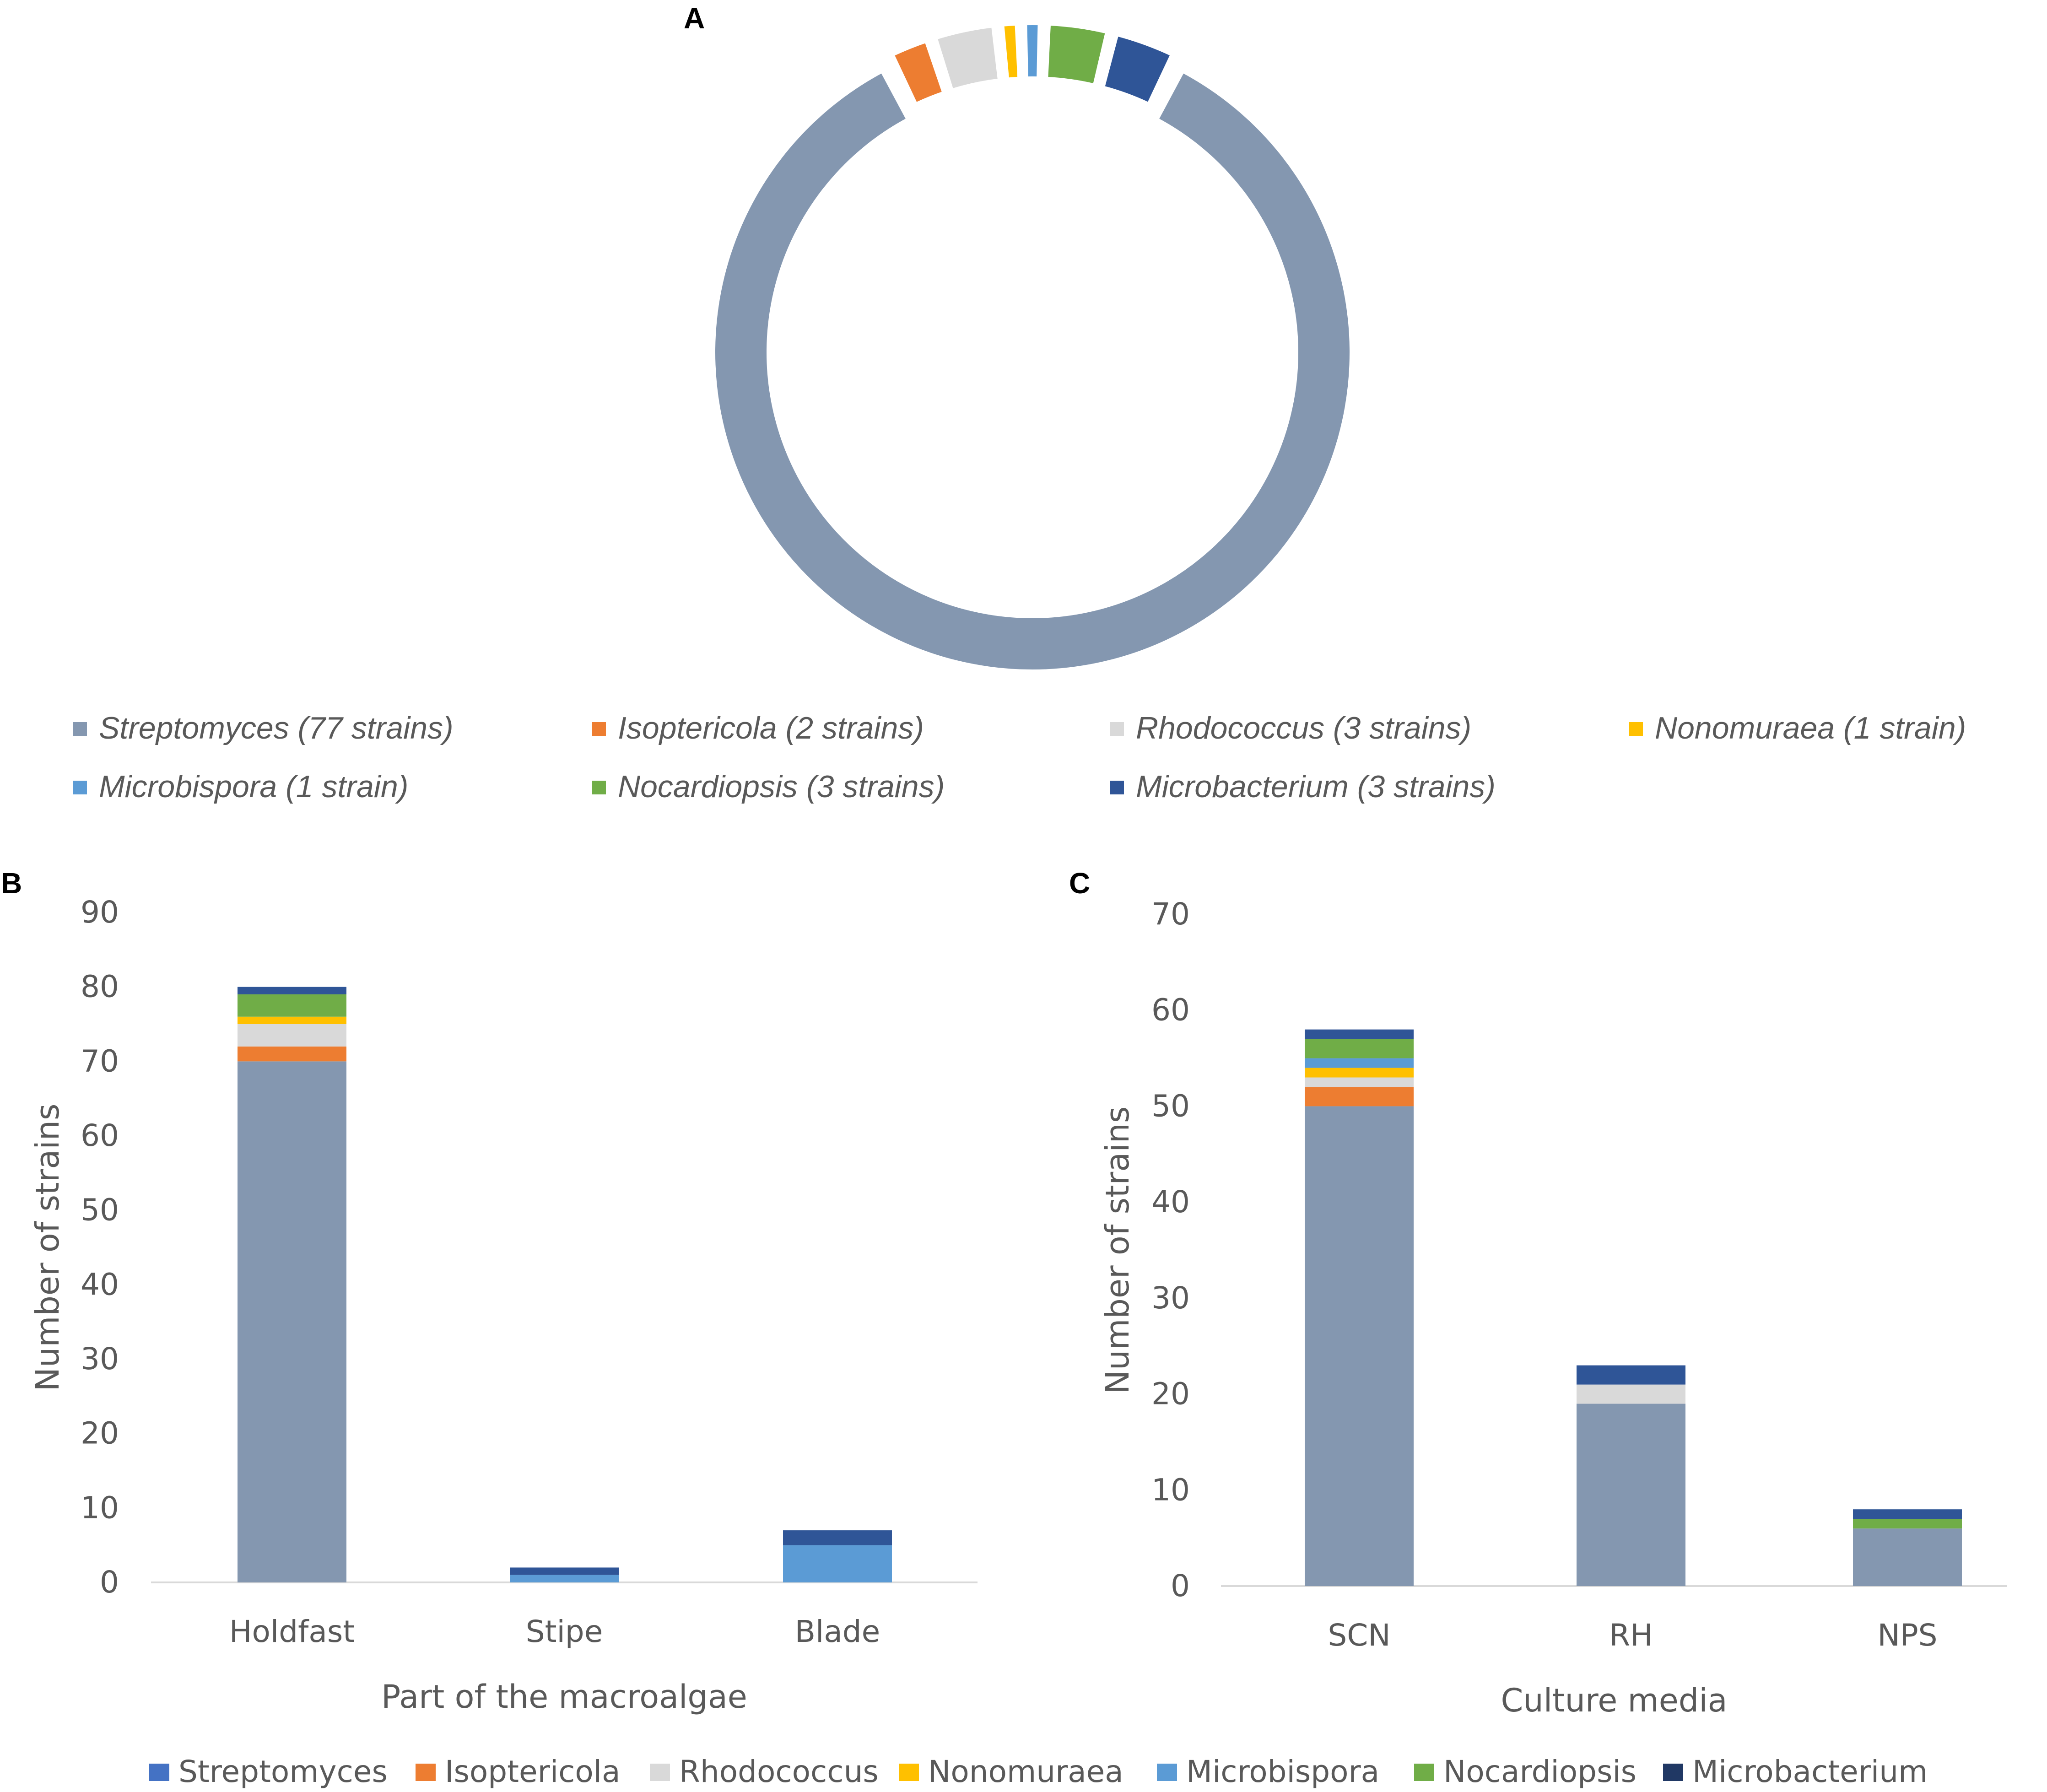 Image resolution: width=2047 pixels, height=1792 pixels. What do you see at coordinates (1631, 1375) in the screenshot?
I see `bar-rh-microbacterium` at bounding box center [1631, 1375].